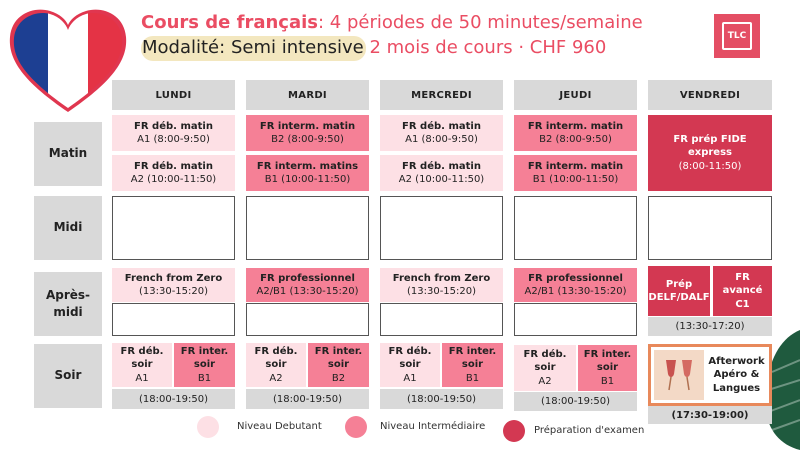 Image resolution: width=800 pixels, height=450 pixels. I want to click on row-header-apres-midi: Après- midi, so click(68, 304).